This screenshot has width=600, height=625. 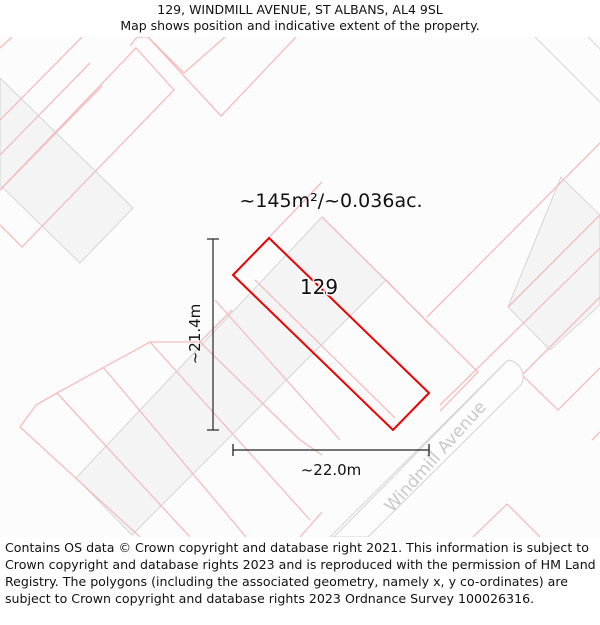 I want to click on plot-number-label: 129, so click(x=319, y=287).